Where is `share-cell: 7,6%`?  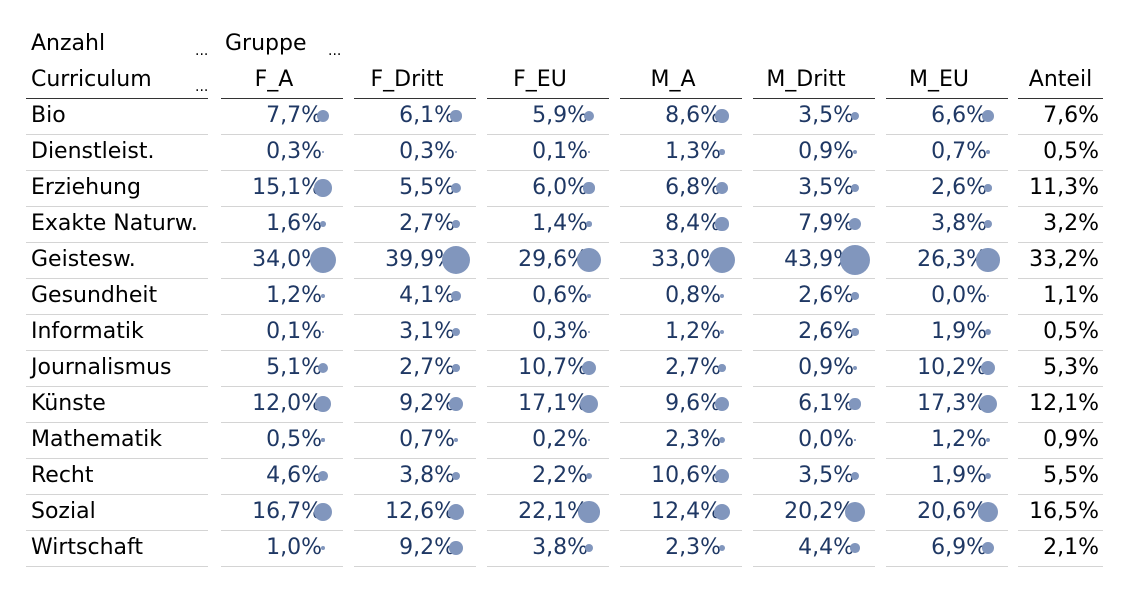
share-cell: 7,6% is located at coordinates (1071, 115).